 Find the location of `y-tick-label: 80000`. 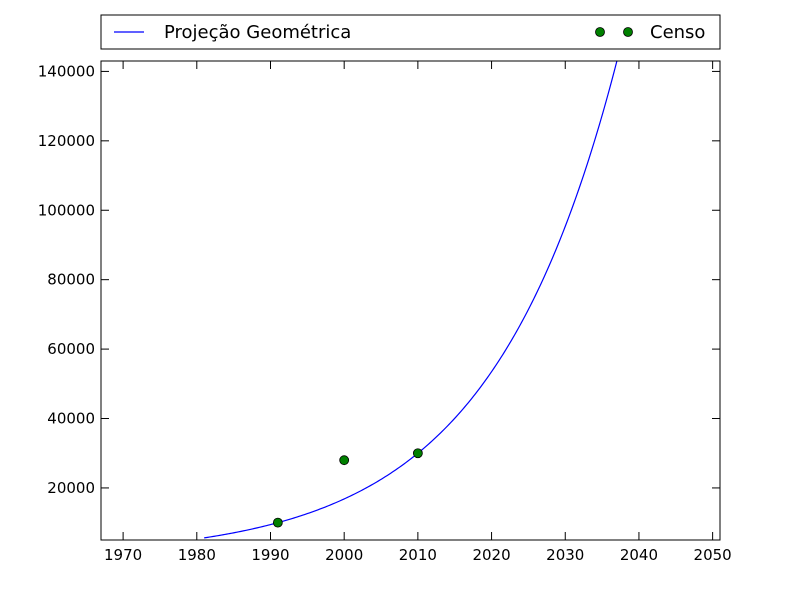

y-tick-label: 80000 is located at coordinates (71, 280).